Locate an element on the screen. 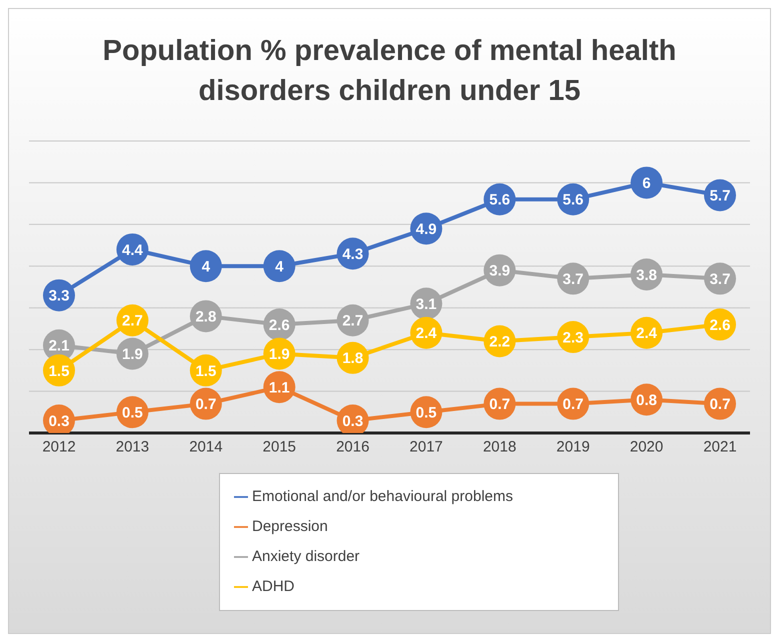 This screenshot has height=642, width=779. x-tick-label: 2012 is located at coordinates (59, 447).